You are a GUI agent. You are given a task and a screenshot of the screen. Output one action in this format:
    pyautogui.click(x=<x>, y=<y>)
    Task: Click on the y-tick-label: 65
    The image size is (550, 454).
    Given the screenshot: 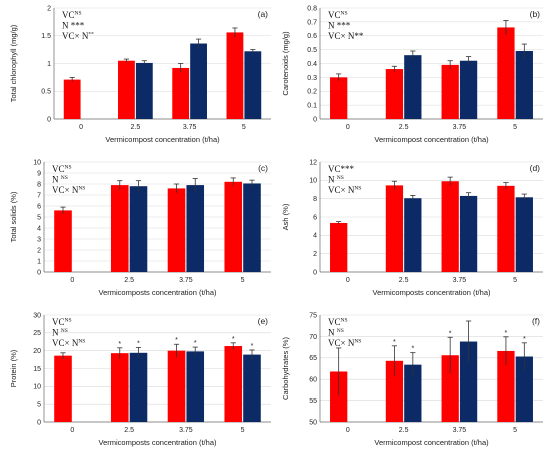 What is the action you would take?
    pyautogui.click(x=313, y=358)
    